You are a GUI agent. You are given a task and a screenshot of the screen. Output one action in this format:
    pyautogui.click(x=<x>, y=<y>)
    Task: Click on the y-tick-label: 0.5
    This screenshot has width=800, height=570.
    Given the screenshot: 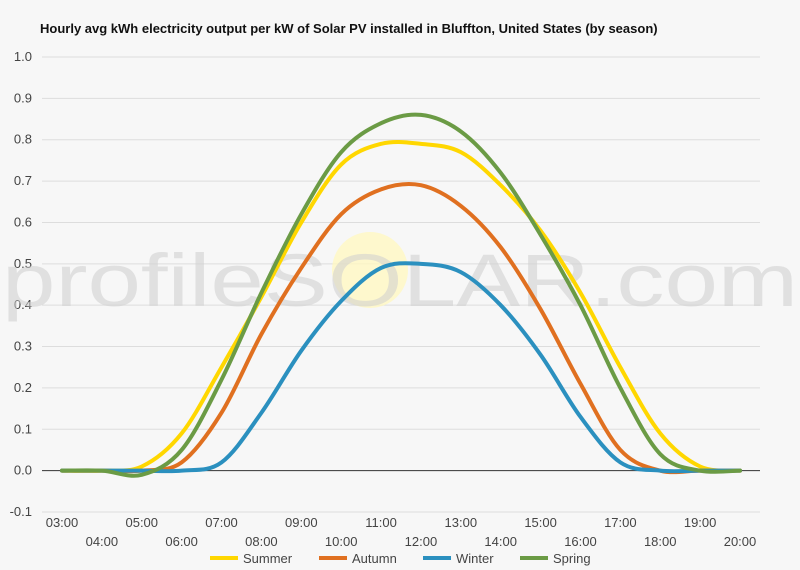 What is the action you would take?
    pyautogui.click(x=23, y=263)
    